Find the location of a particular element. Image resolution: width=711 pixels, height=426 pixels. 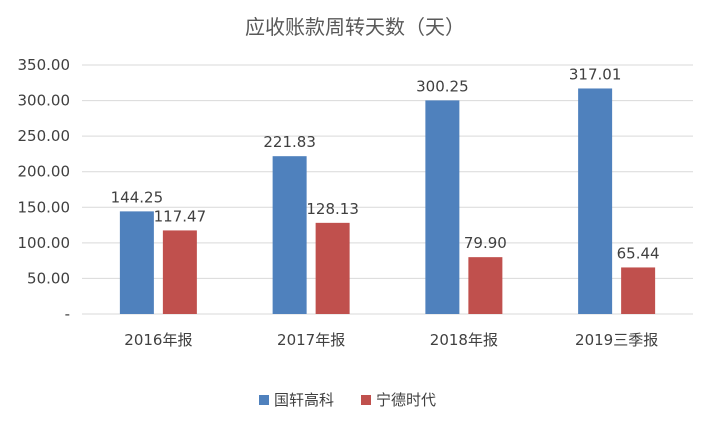

x-axis-labels: 2016年报 2017年报 2018年报 2019三季报 is located at coordinates (391, 340).